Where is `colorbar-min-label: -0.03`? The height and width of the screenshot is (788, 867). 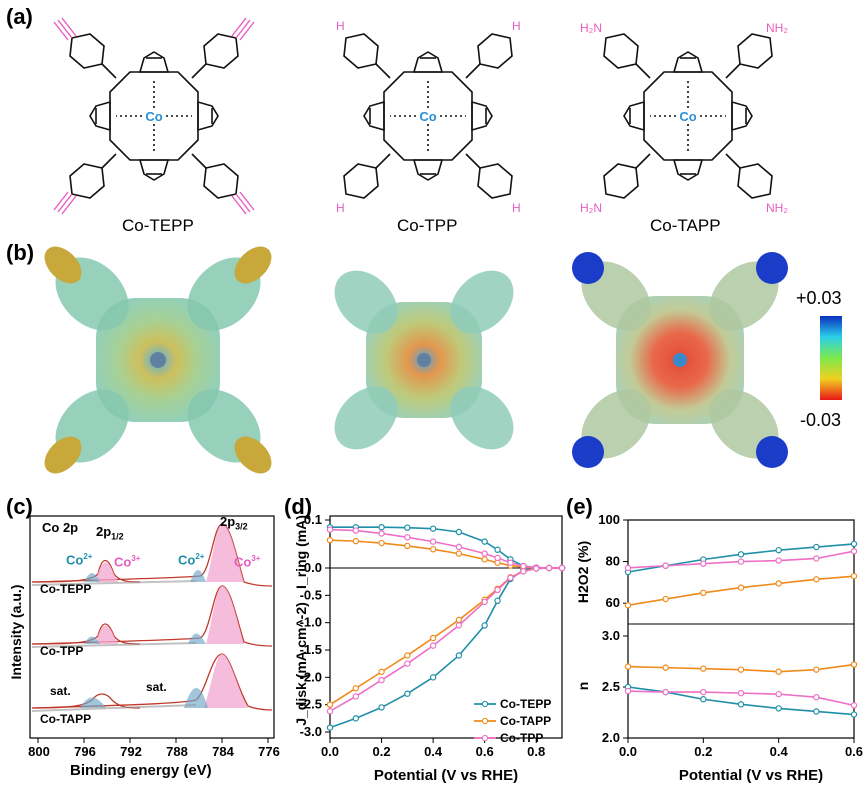
colorbar-min-label: -0.03 is located at coordinates (821, 420).